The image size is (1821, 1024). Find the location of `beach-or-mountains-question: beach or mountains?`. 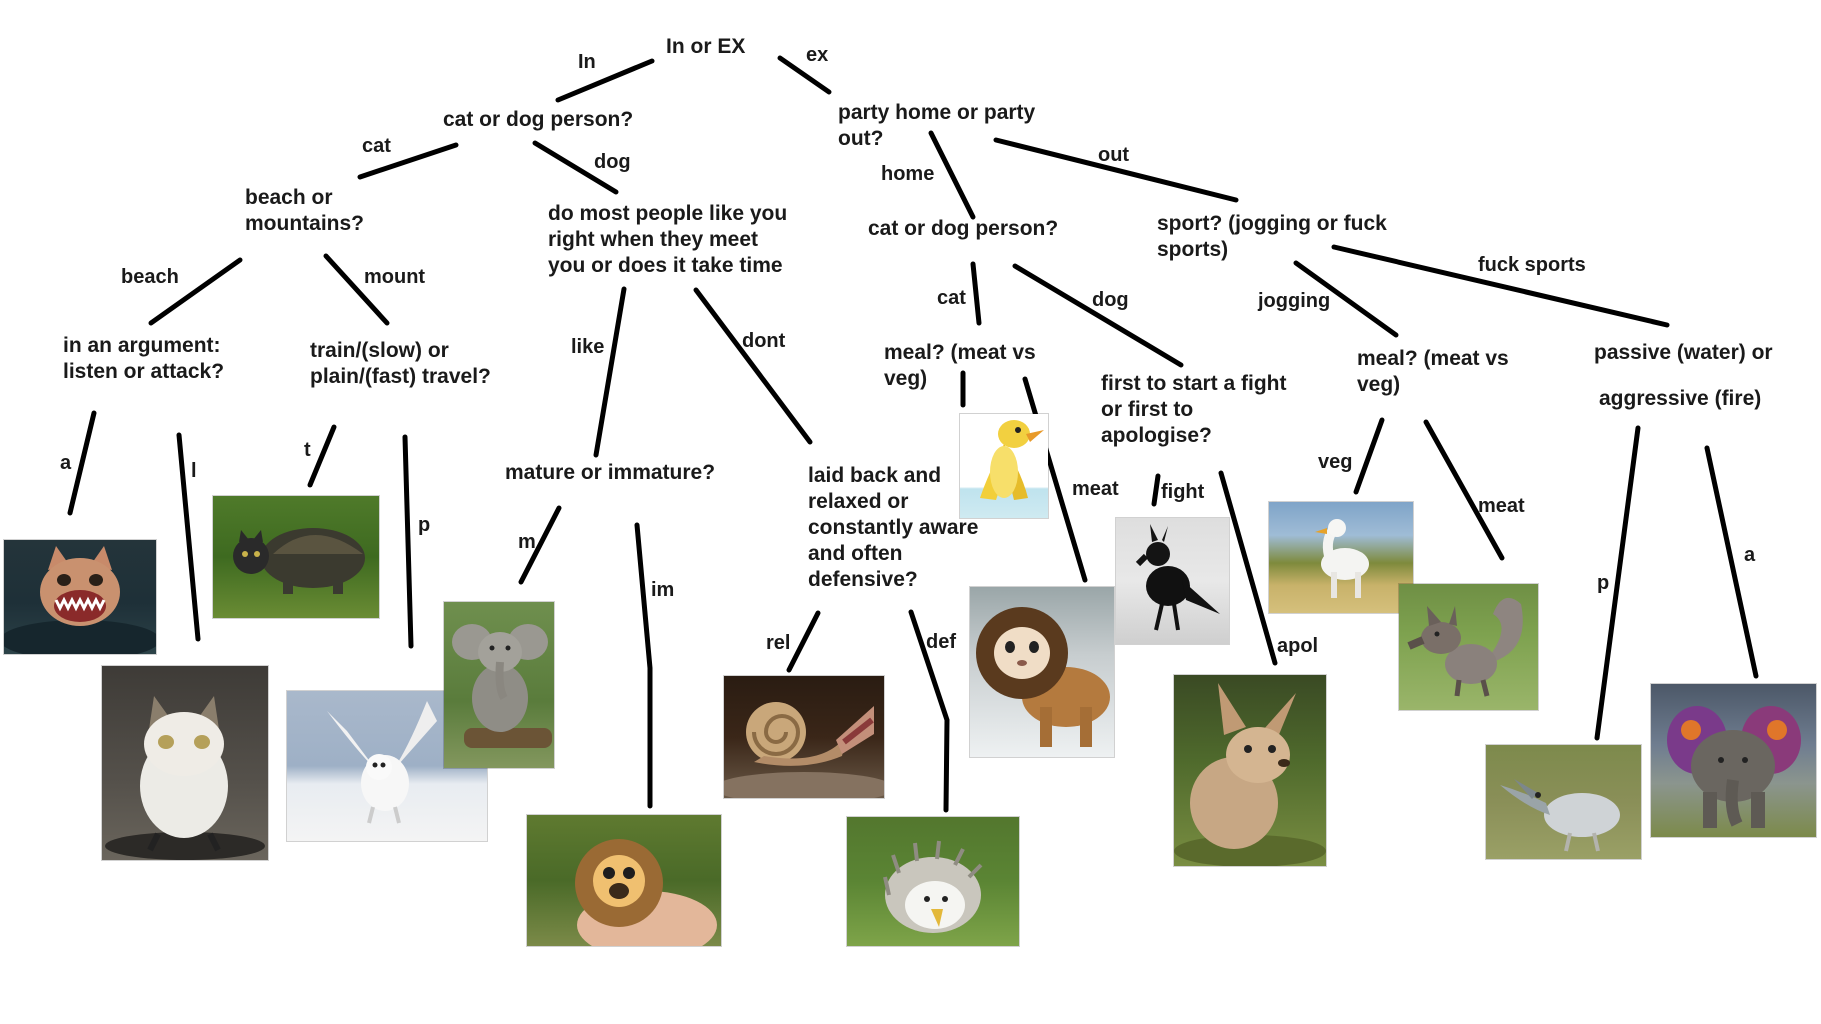

beach-or-mountains-question: beach or mountains? is located at coordinates (304, 210).